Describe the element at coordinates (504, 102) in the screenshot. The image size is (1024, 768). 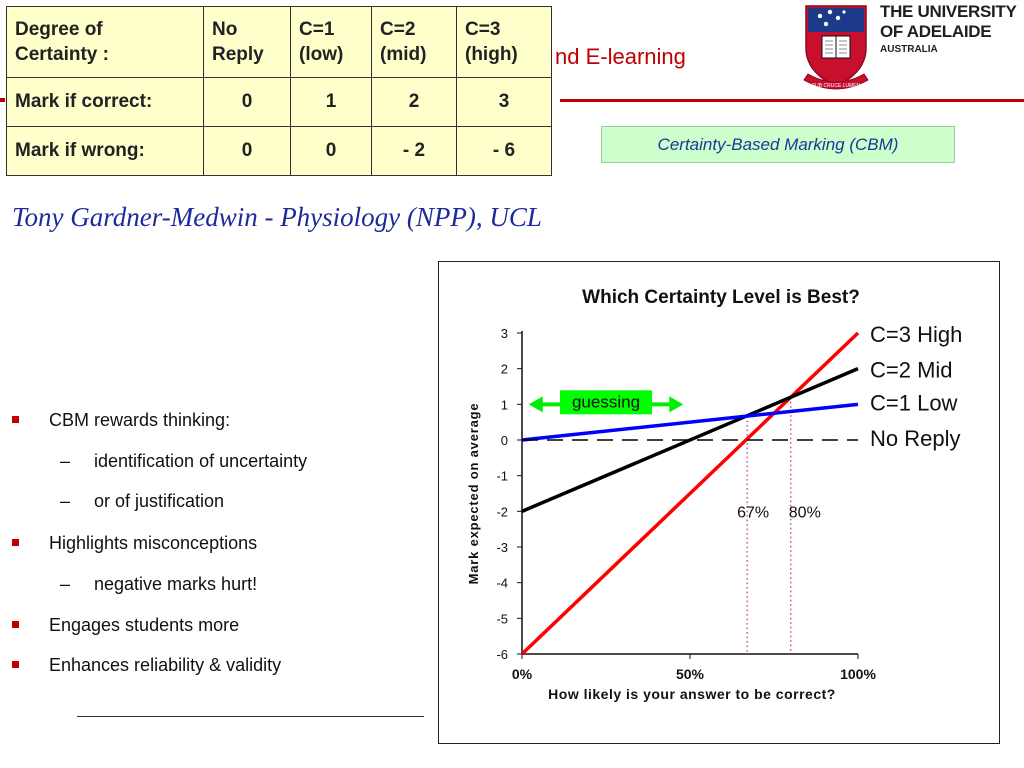
I see `table-cell: 3` at that location.